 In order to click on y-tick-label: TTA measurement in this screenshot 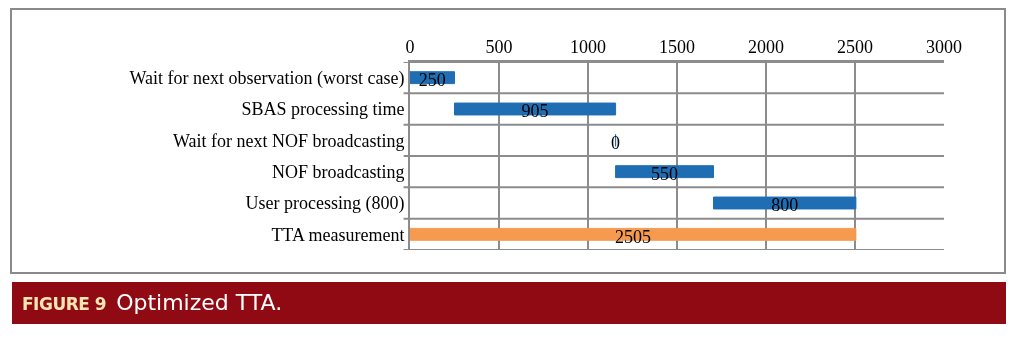, I will do `click(338, 234)`.